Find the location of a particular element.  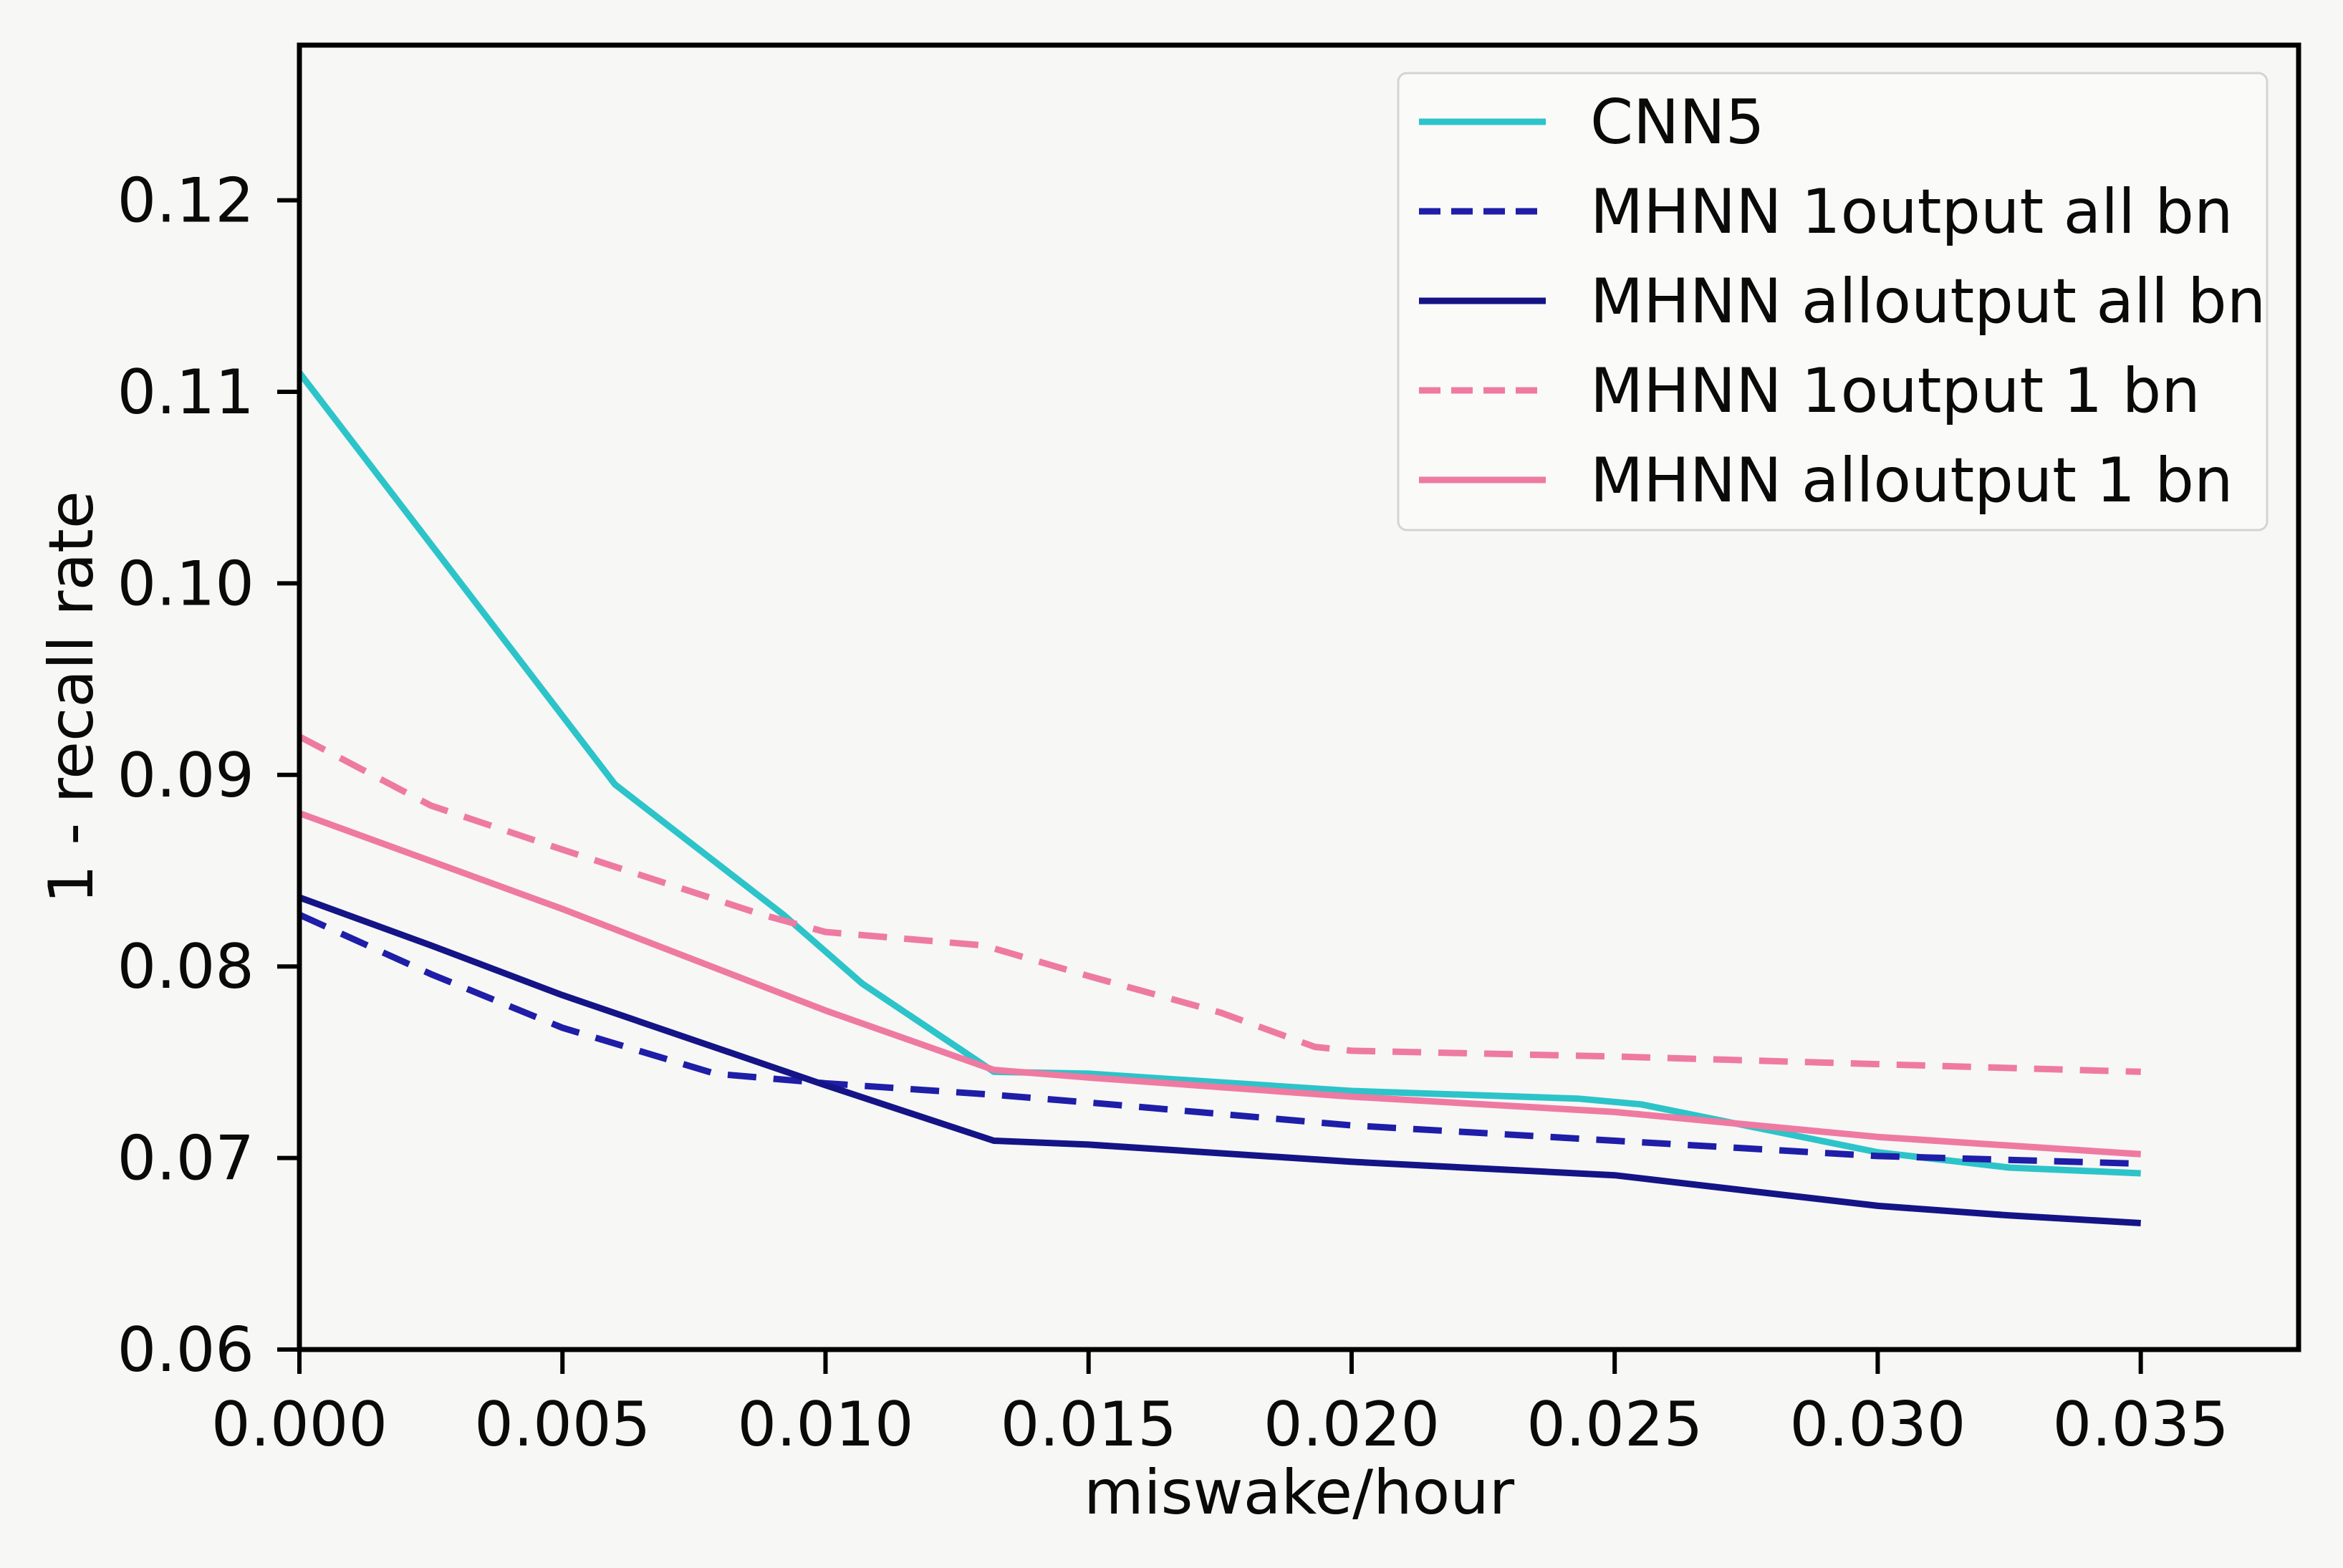

y-tick-label: 0.08 is located at coordinates (186, 967).